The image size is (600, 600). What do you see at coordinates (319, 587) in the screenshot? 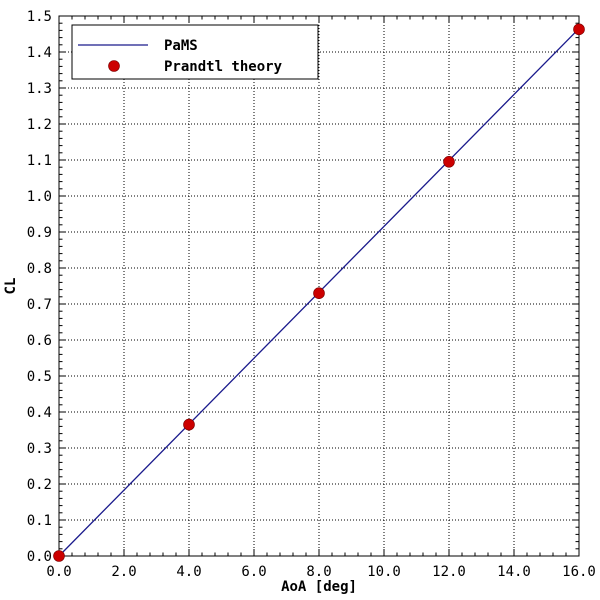
I see `x-axis-title: AoA [deg]` at bounding box center [319, 587].